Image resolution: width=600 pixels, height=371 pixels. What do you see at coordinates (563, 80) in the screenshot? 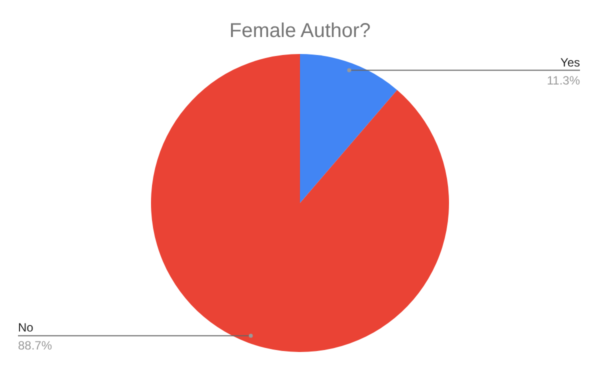
I see `data-label: 11.3%` at bounding box center [563, 80].